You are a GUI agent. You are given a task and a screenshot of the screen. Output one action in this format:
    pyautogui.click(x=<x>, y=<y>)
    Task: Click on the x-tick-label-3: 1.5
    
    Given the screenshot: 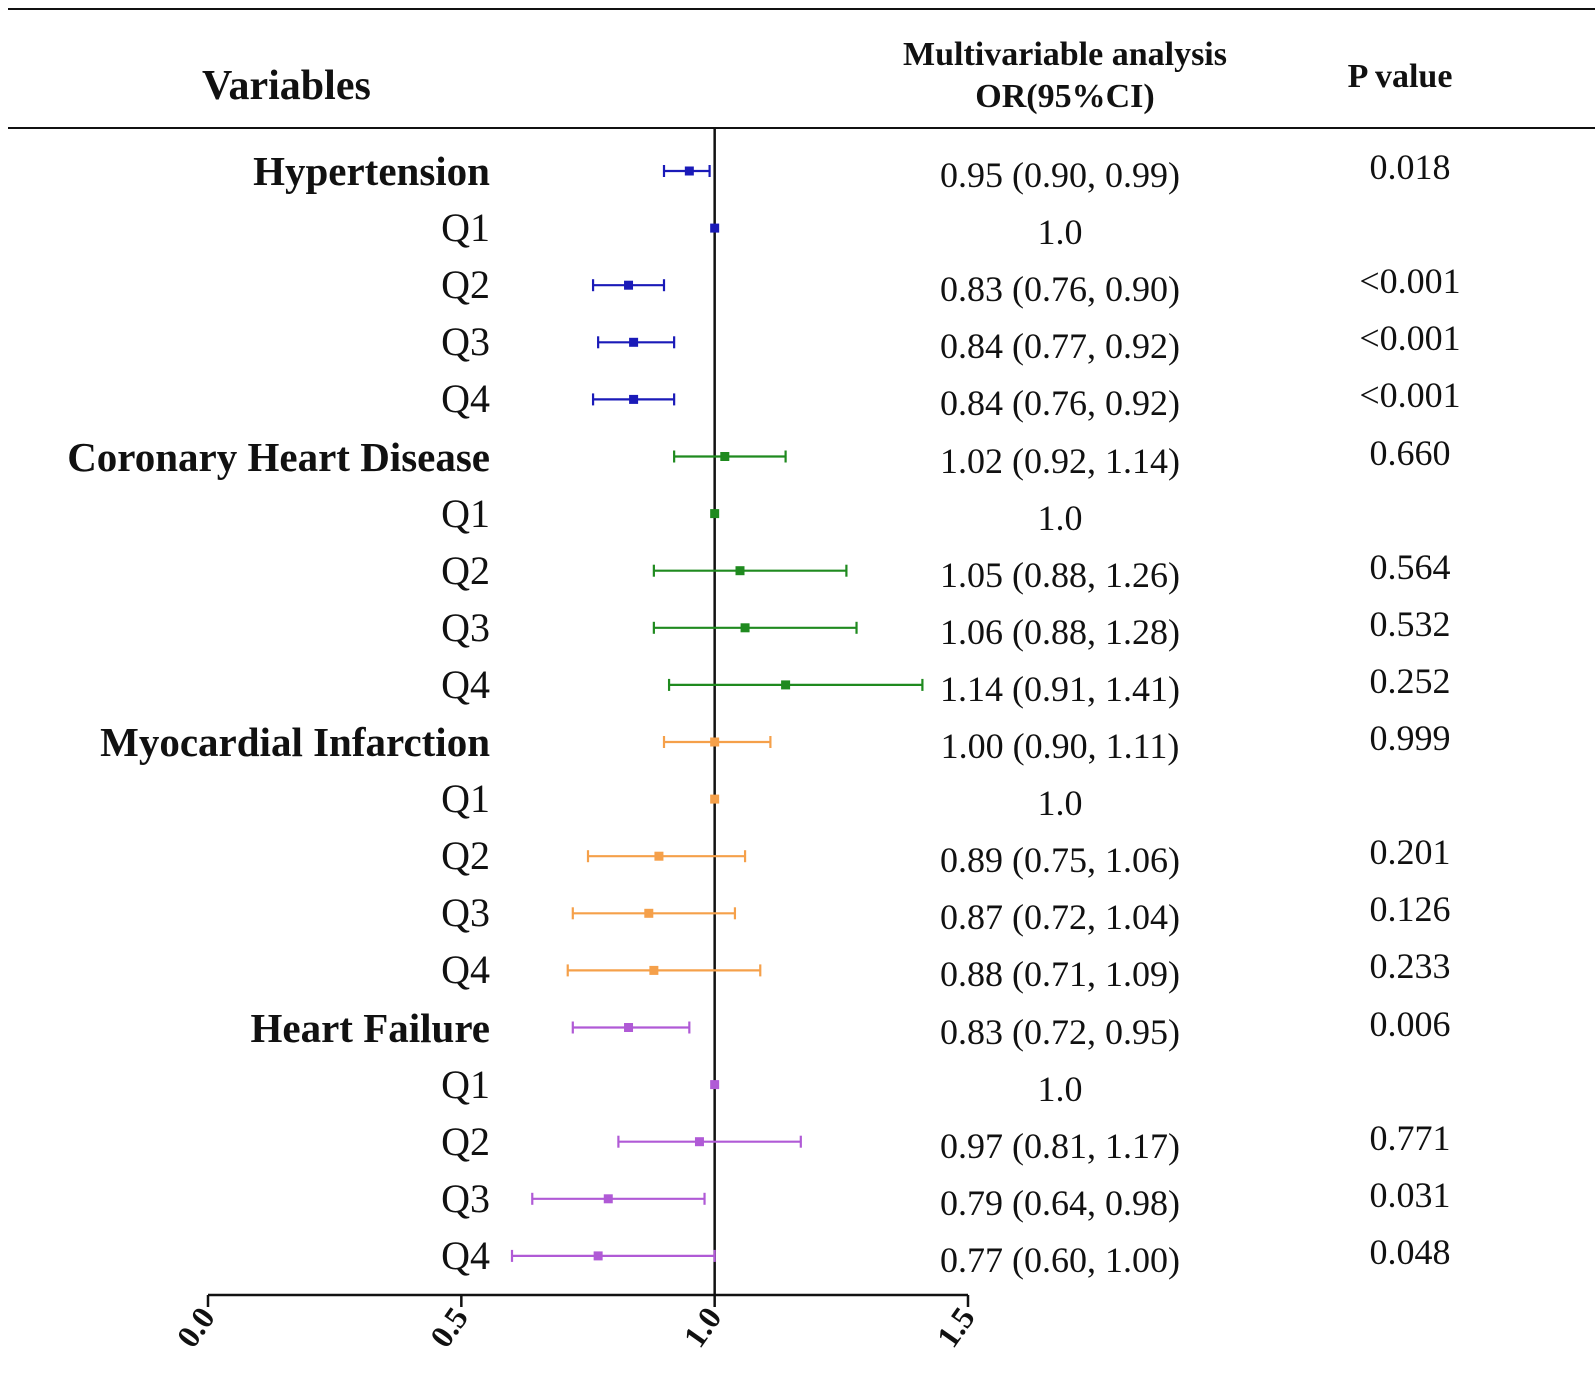 What is the action you would take?
    pyautogui.click(x=955, y=1326)
    